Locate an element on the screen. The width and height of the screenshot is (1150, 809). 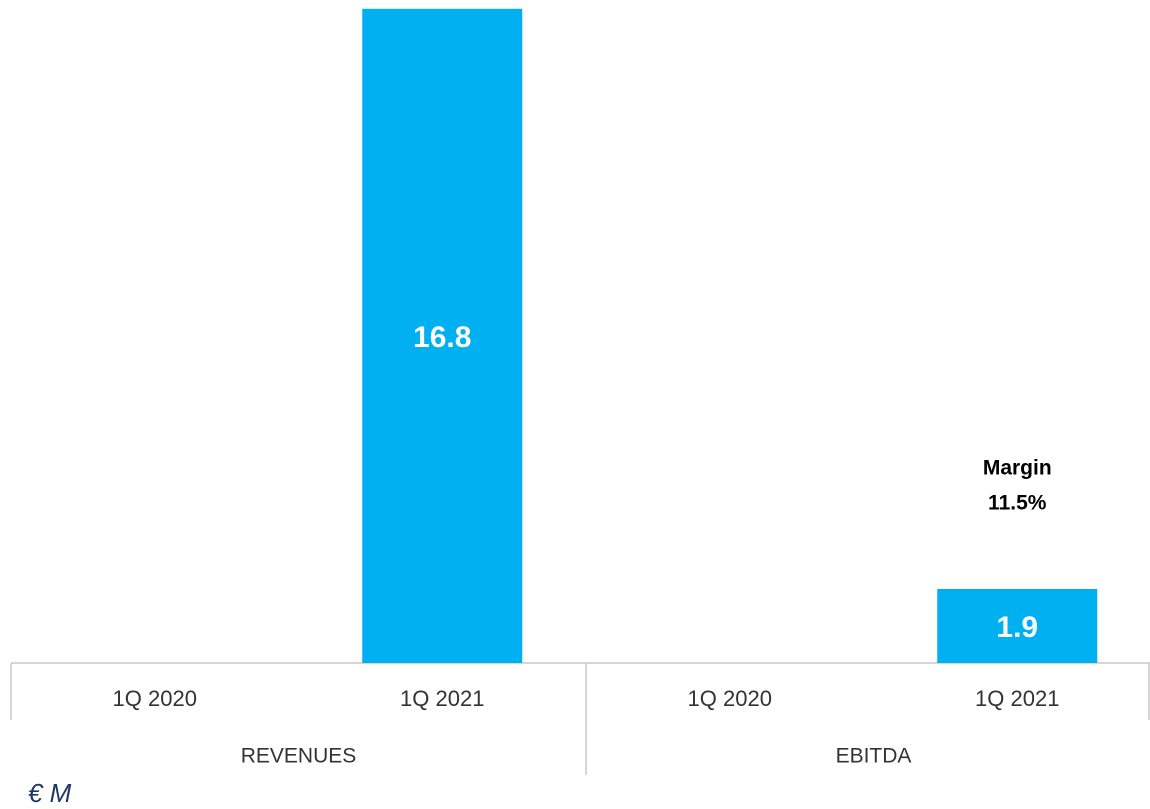
data-label: 16.8 is located at coordinates (442, 337).